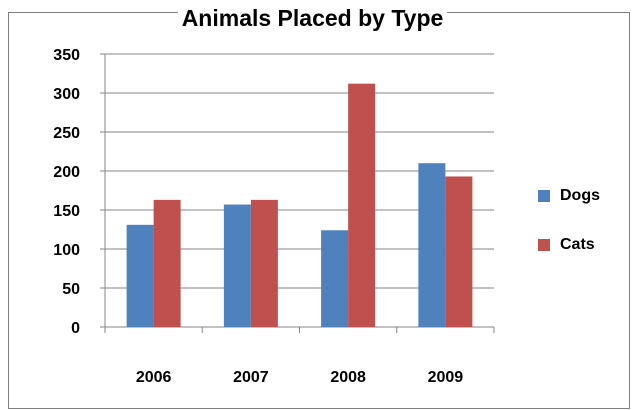 This screenshot has height=410, width=637. Describe the element at coordinates (140, 275) in the screenshot. I see `bar-dogs-2006` at that location.